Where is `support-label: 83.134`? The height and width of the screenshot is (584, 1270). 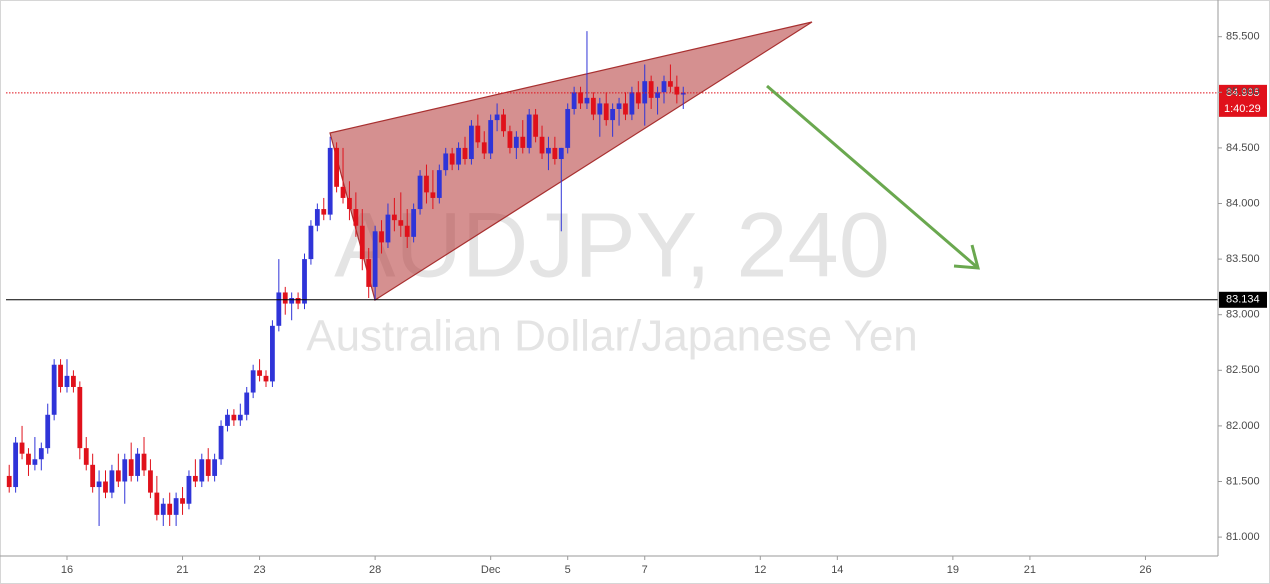
support-label: 83.134 is located at coordinates (1243, 300).